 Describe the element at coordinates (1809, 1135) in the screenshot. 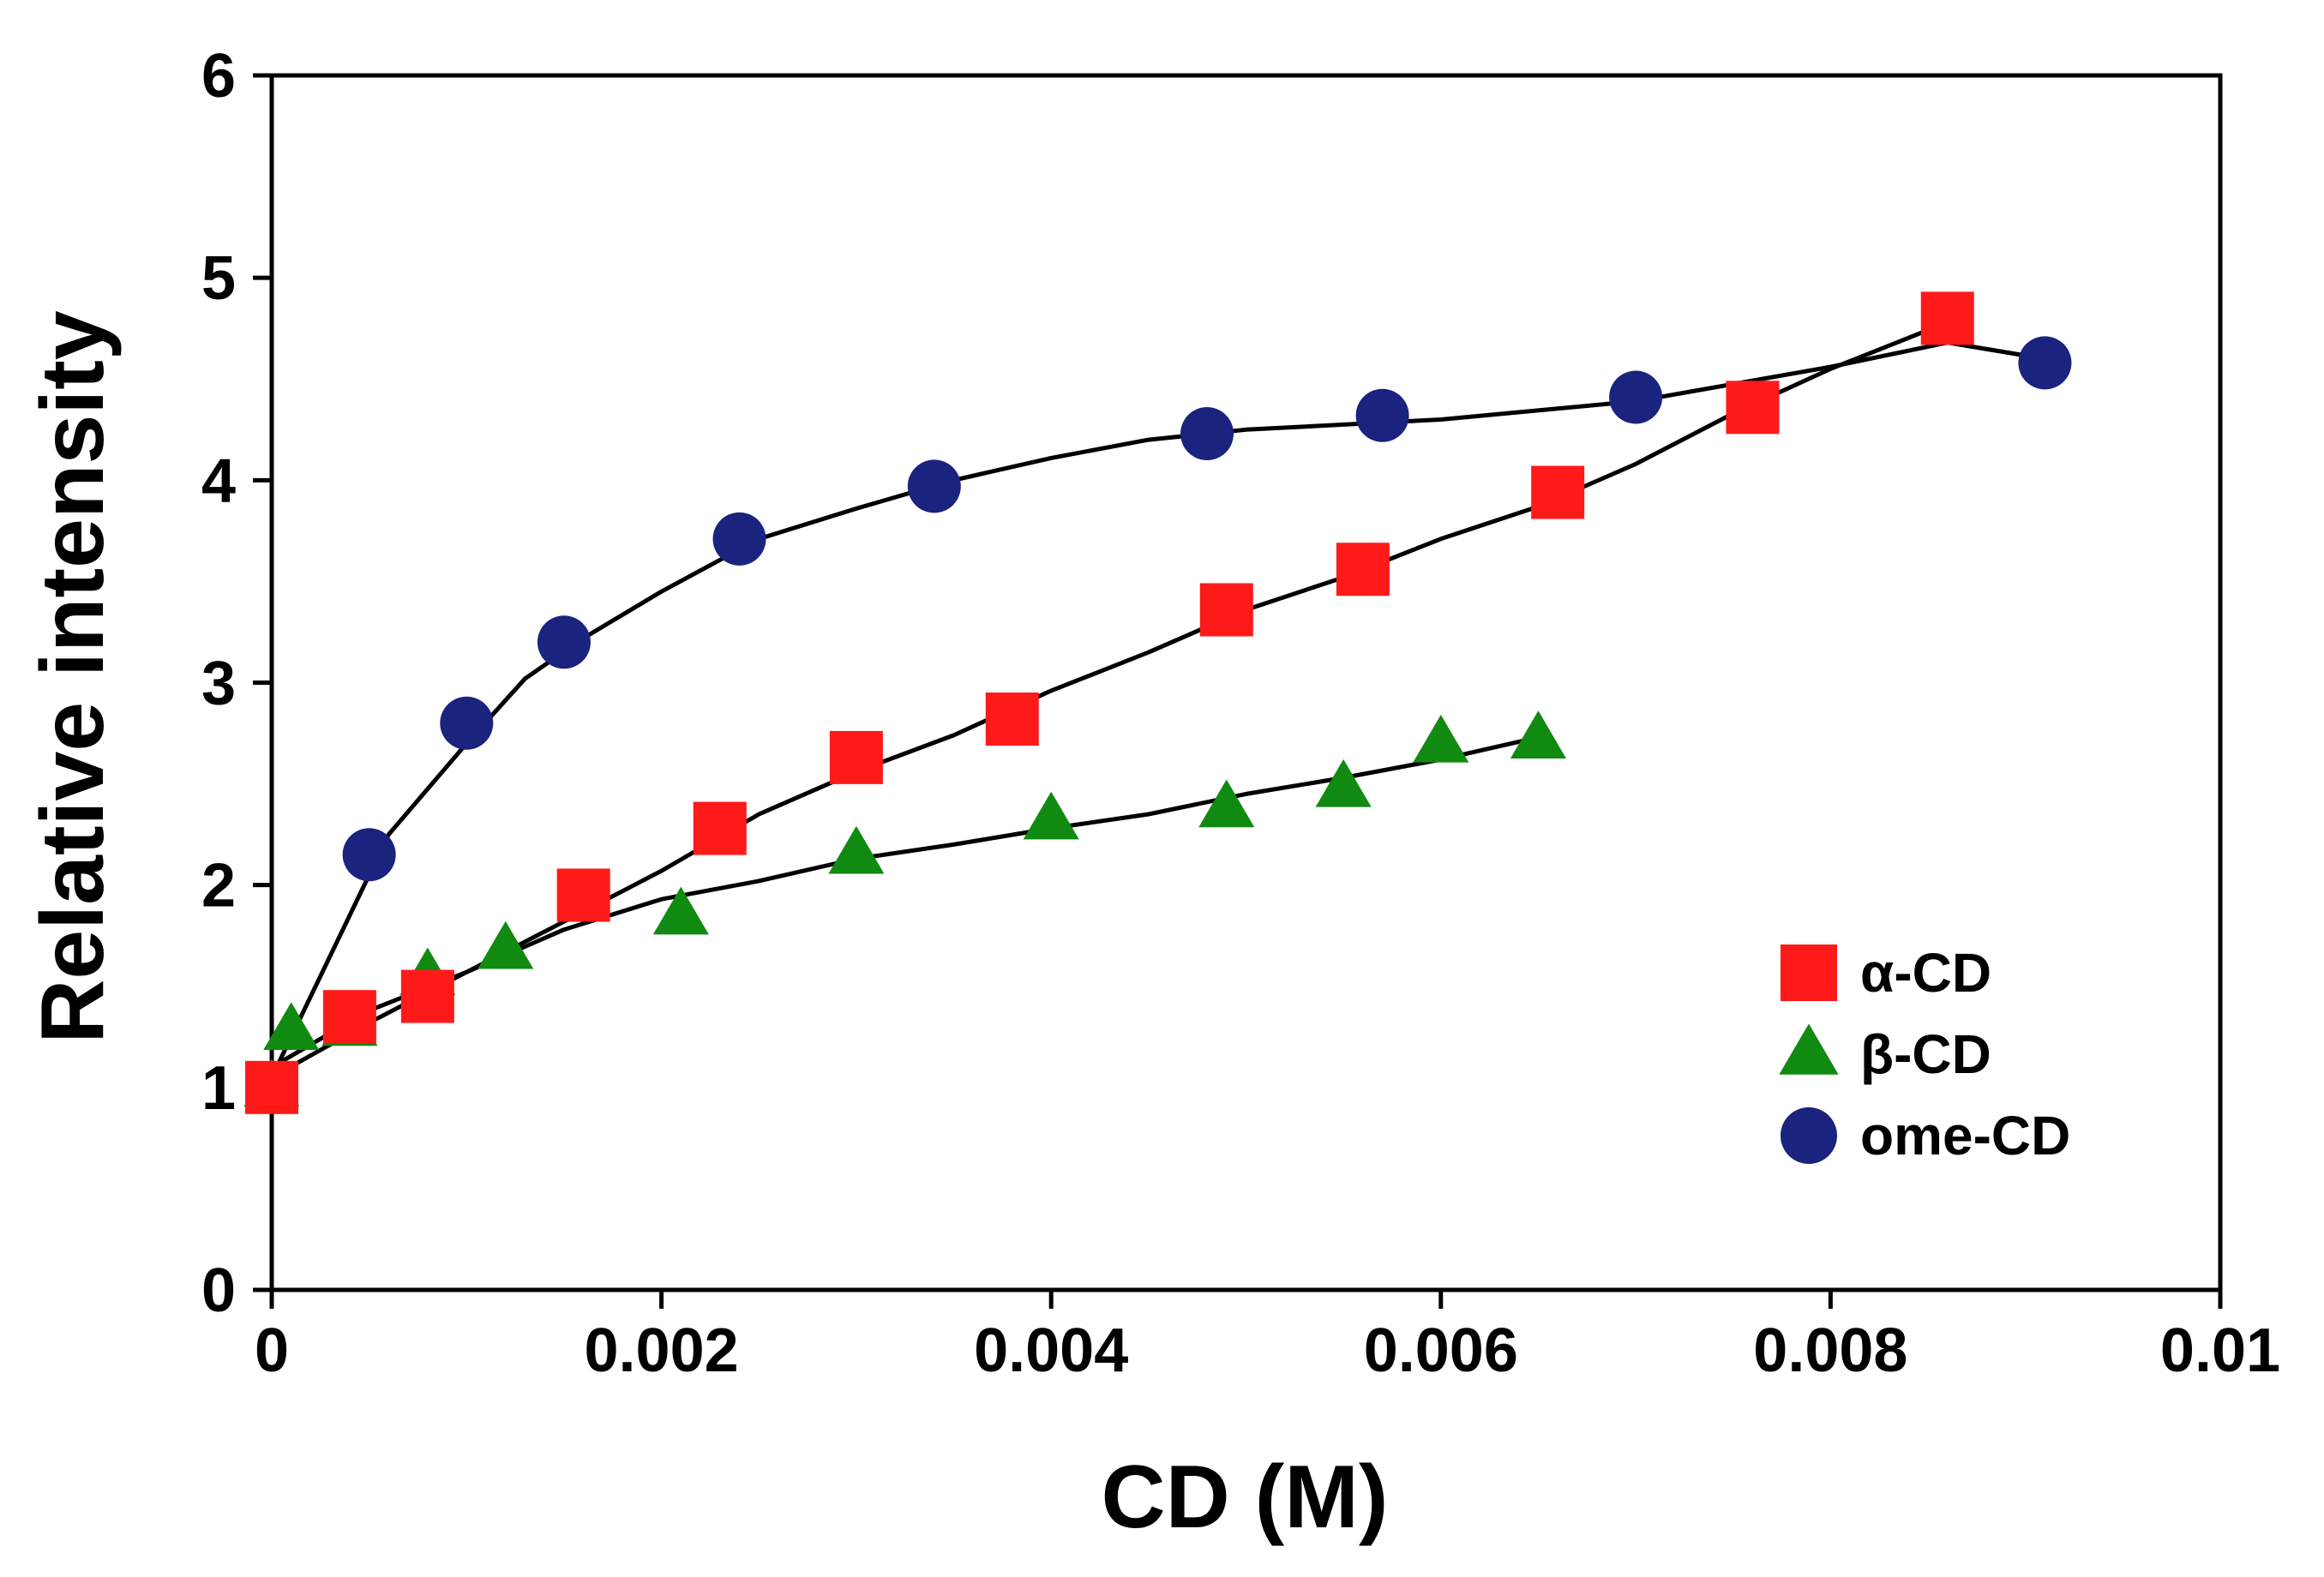

I see `legend-marker-circle` at that location.